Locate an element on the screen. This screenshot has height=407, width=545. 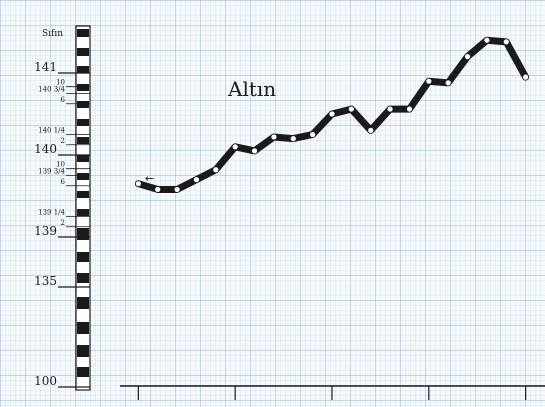
y-tick-label: 140 1/4 is located at coordinates (51, 131).